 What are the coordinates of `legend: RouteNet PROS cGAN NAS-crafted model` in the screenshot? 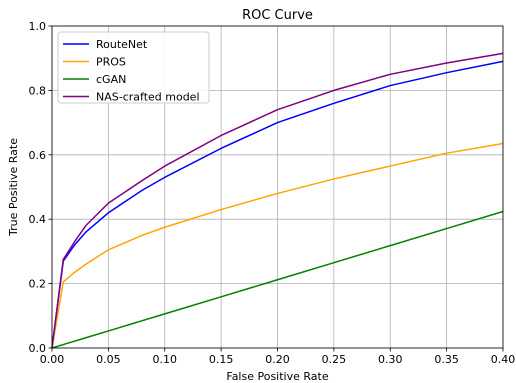 It's located at (133, 67).